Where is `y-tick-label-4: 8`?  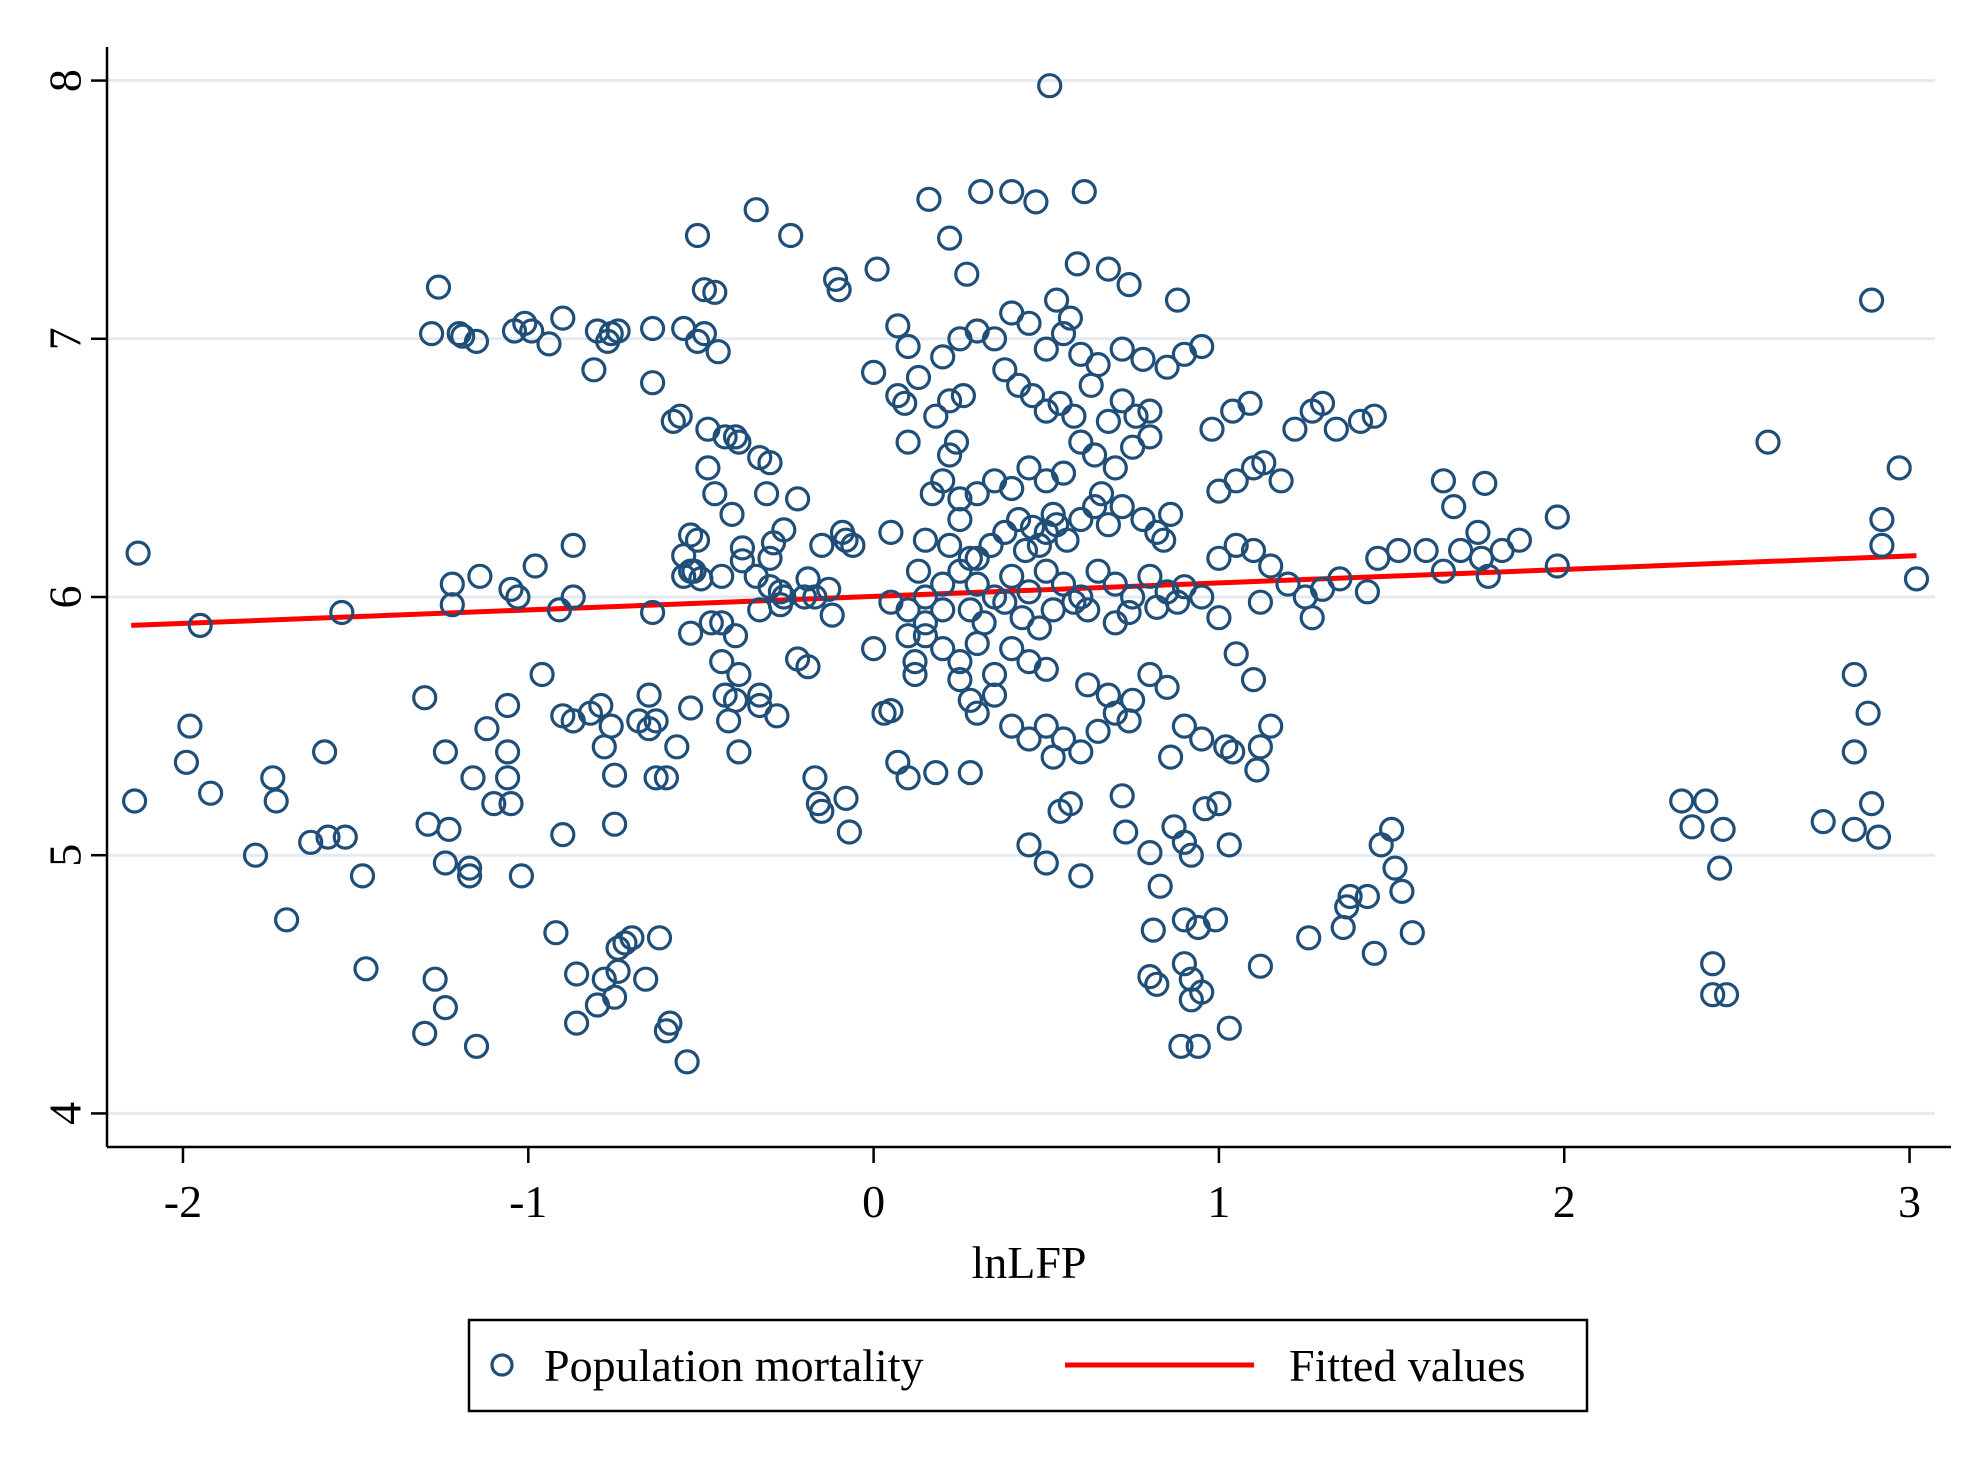
y-tick-label-4: 8 is located at coordinates (65, 80).